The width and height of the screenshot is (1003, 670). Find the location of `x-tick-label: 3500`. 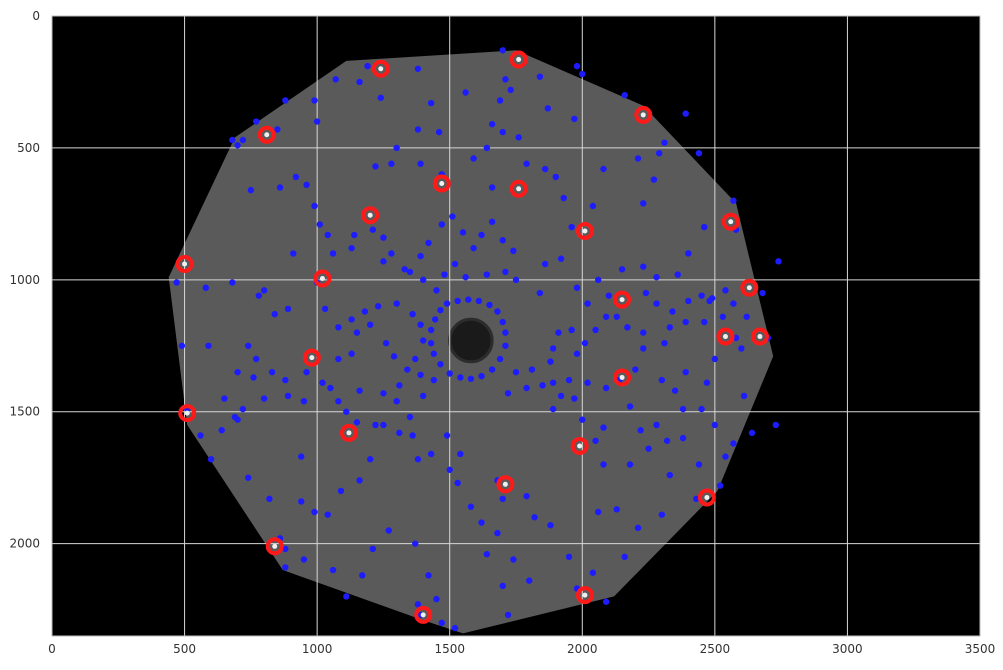

x-tick-label: 3500 is located at coordinates (980, 649).